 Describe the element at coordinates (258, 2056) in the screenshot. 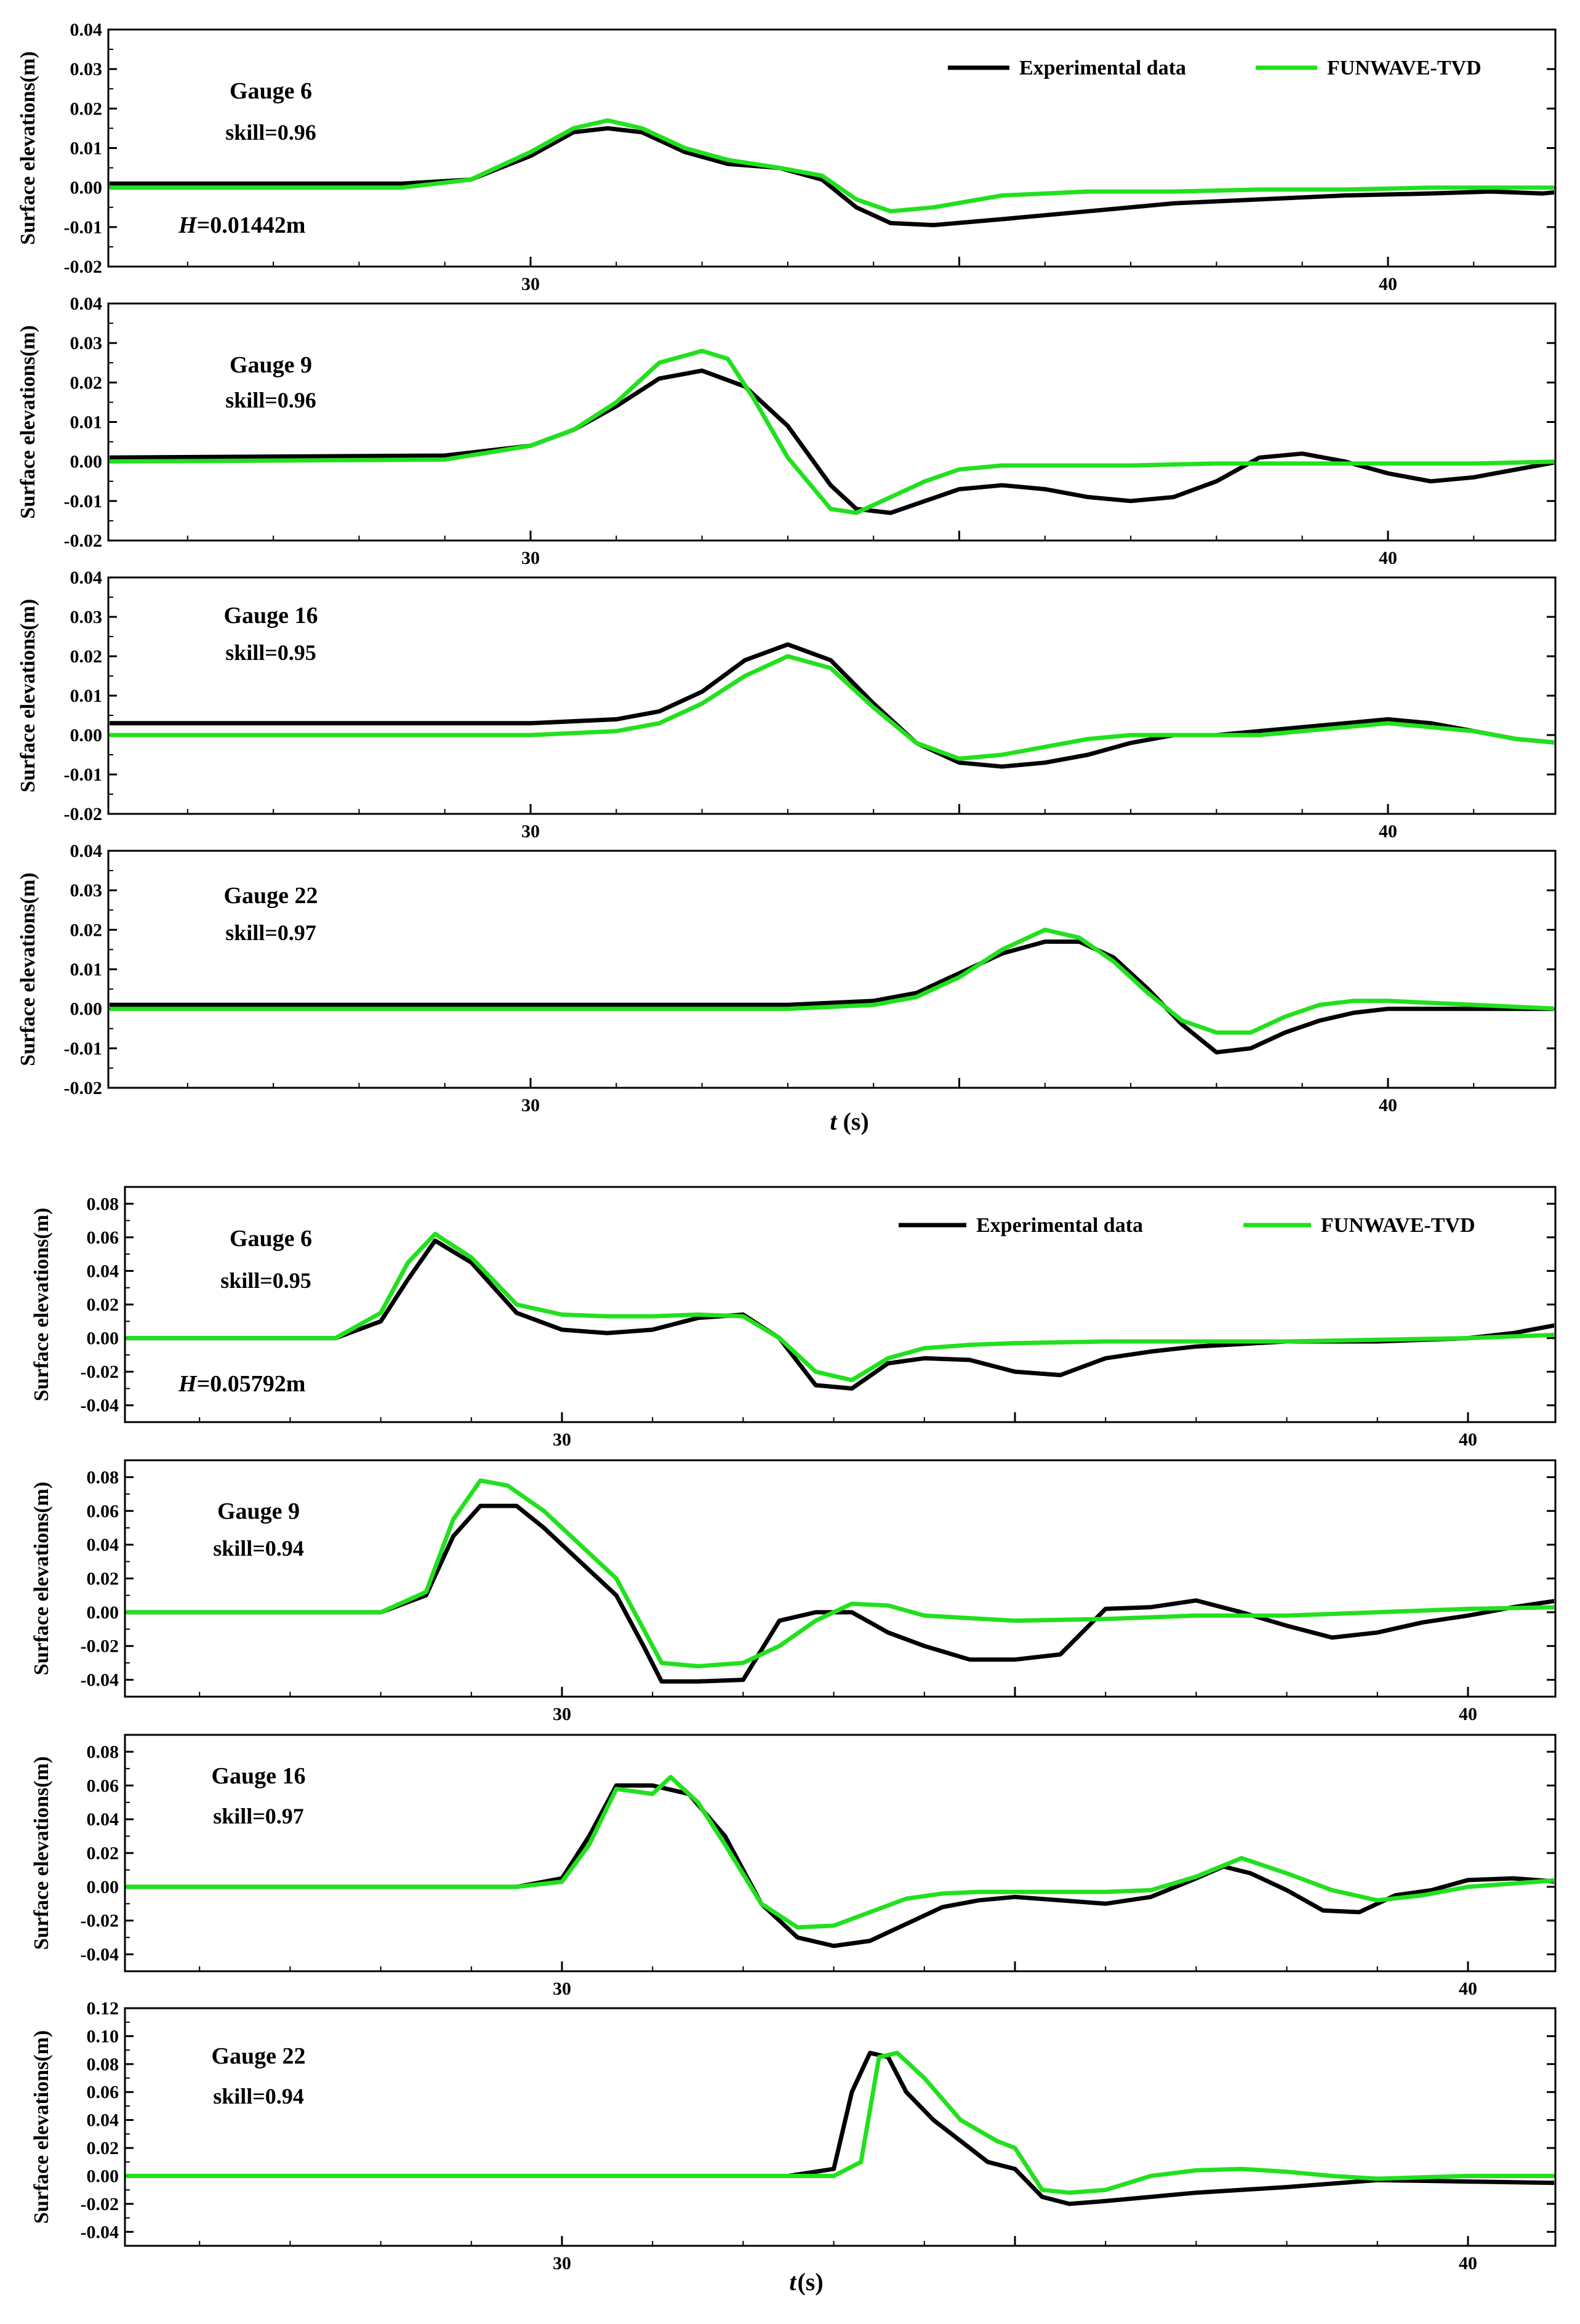

I see `gauge-label: Gauge 22` at that location.